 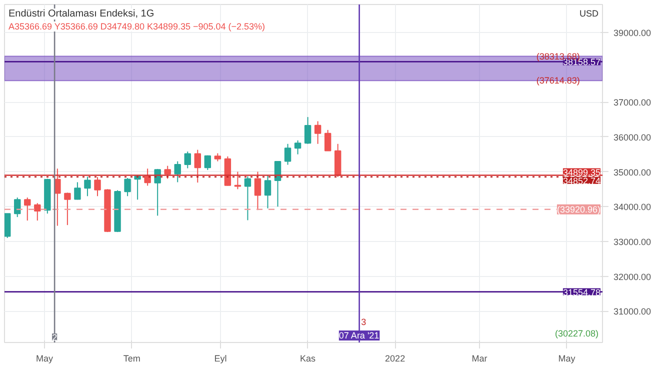 What do you see at coordinates (581, 181) in the screenshot?
I see `ref-line-label: 34852.74` at bounding box center [581, 181].